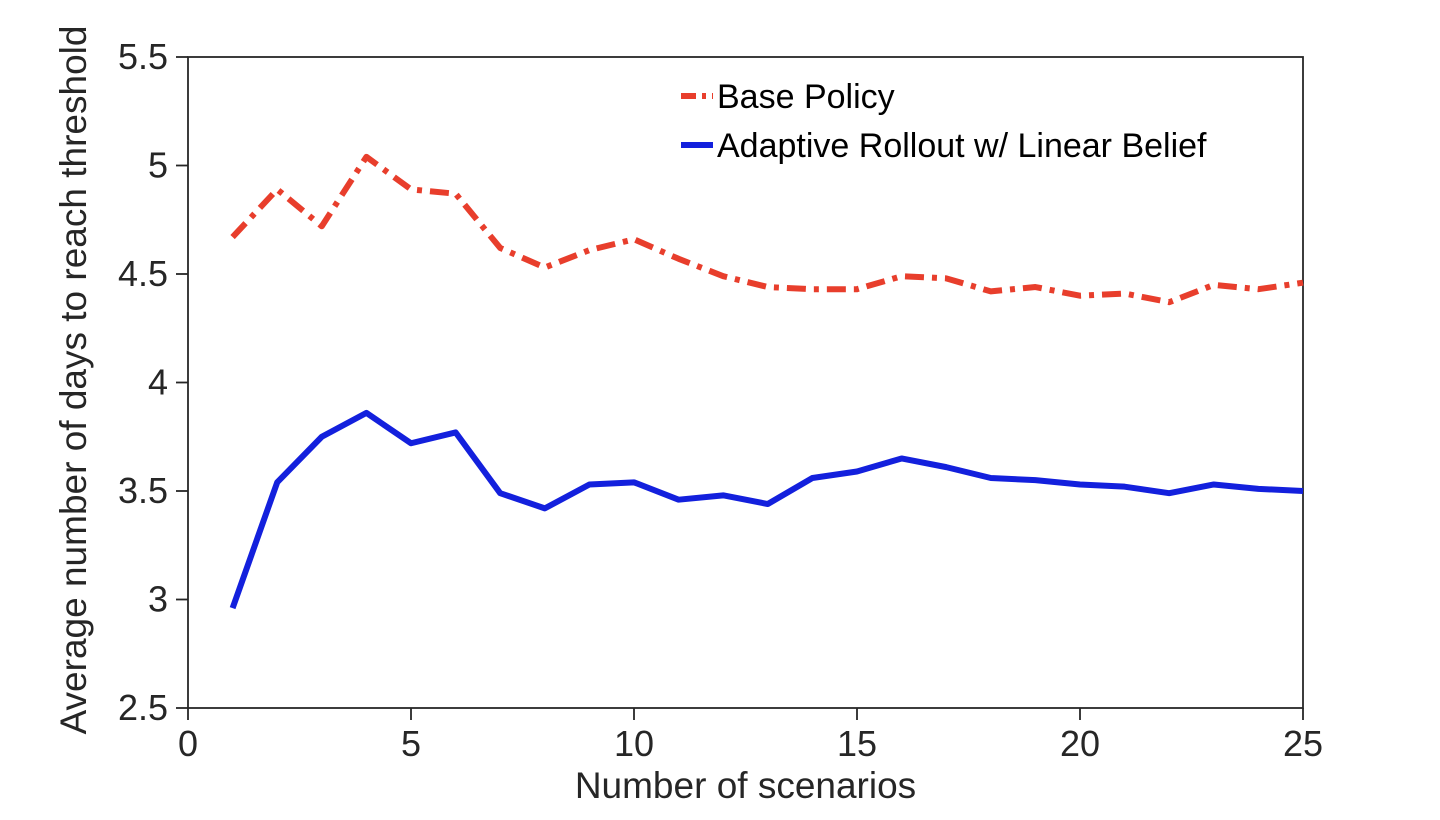 This screenshot has width=1440, height=820. What do you see at coordinates (962, 146) in the screenshot?
I see `legend-label-1: Adaptive Rollout w/ Linear Belief` at bounding box center [962, 146].